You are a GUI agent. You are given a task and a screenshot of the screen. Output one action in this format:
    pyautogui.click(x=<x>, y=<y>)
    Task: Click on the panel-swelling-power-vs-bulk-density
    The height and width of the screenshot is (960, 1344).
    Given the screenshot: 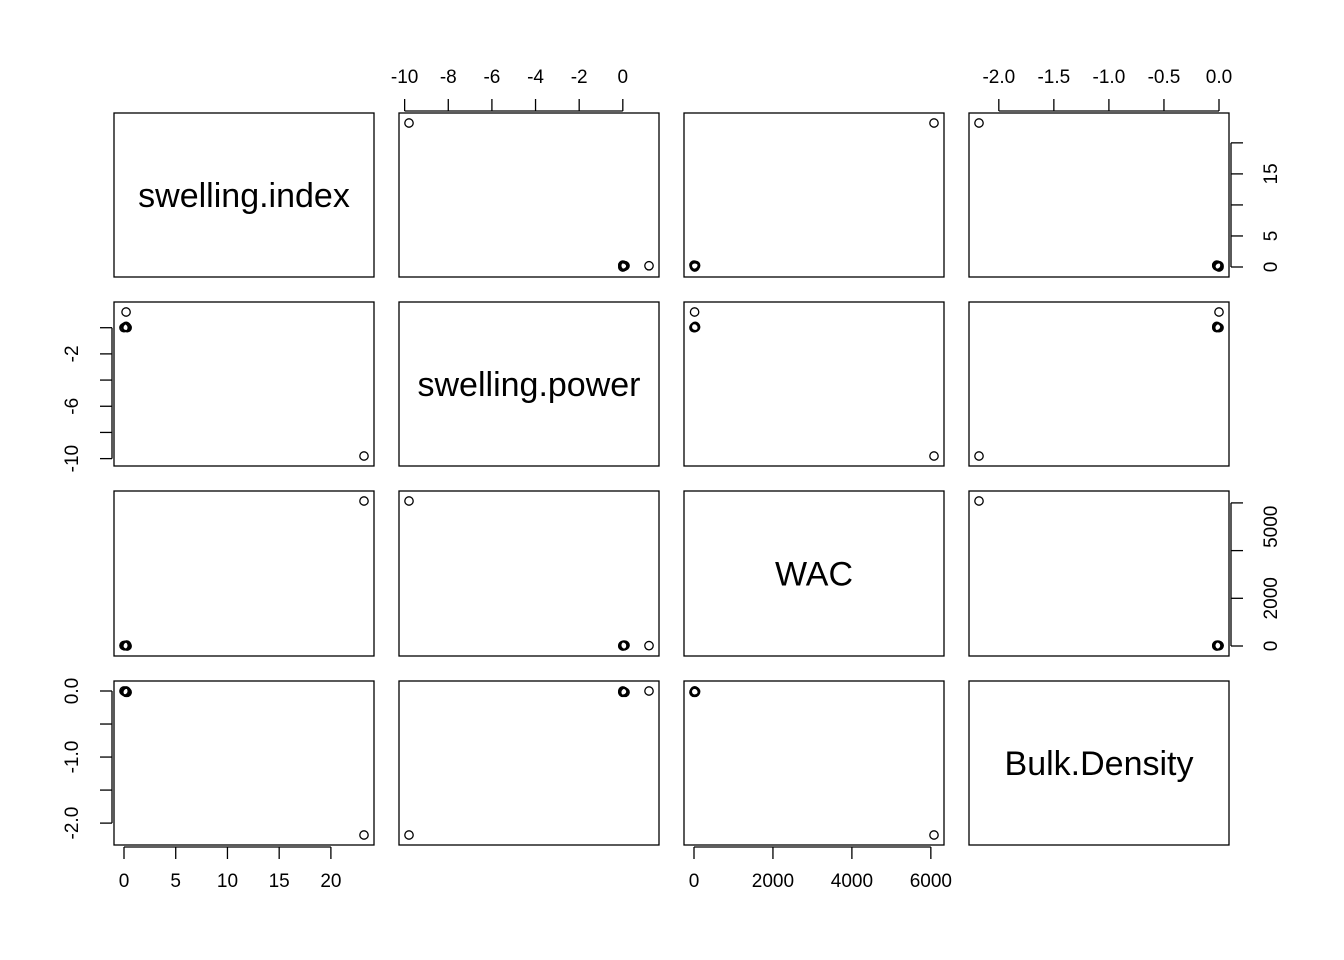 What is the action you would take?
    pyautogui.click(x=1099, y=384)
    